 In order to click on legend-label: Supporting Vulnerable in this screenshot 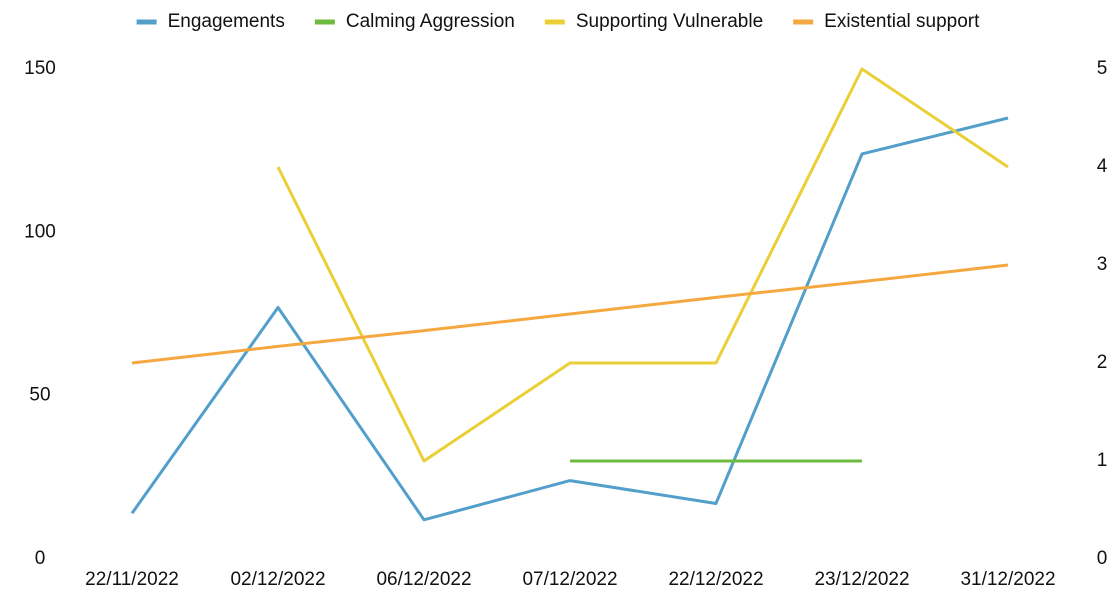, I will do `click(669, 21)`.